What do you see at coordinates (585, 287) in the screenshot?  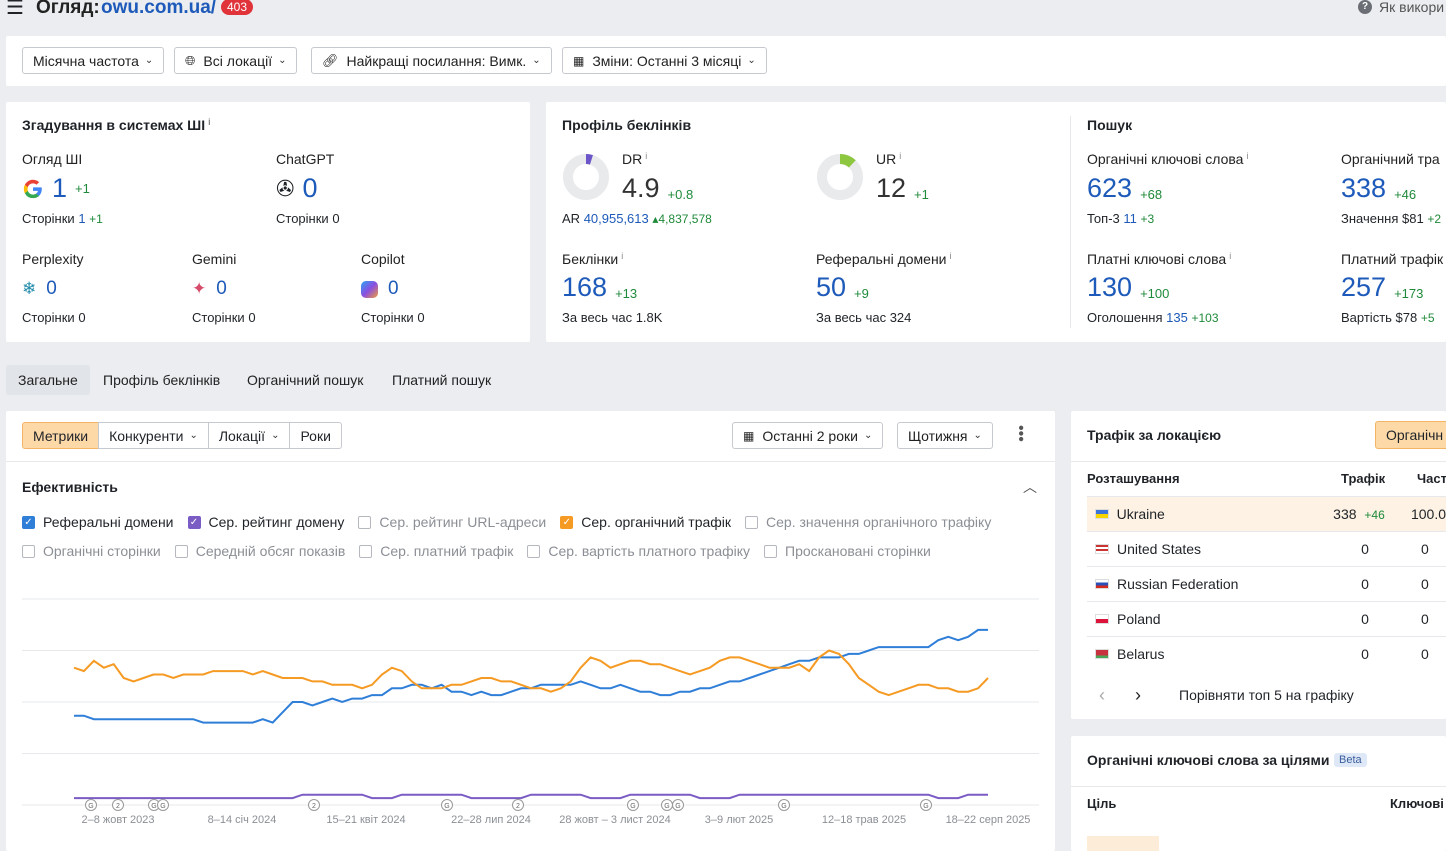 I see `backlinks-value: 168` at bounding box center [585, 287].